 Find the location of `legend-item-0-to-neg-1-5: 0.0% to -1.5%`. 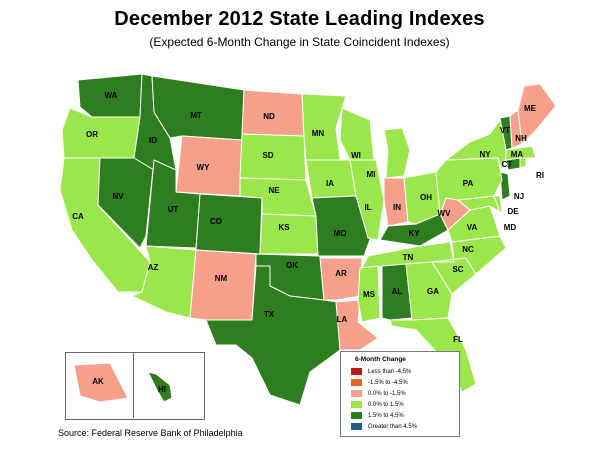

legend-item-0-to-neg-1-5: 0.0% to -1.5% is located at coordinates (378, 394).